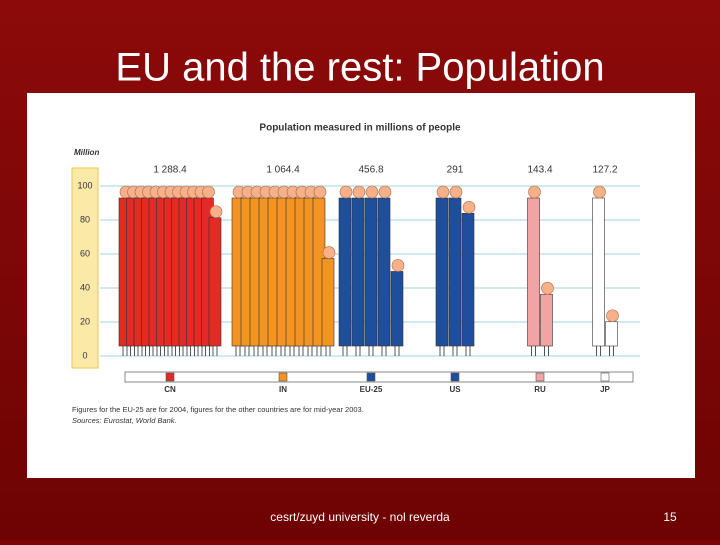 The image size is (720, 545). Describe the element at coordinates (455, 389) in the screenshot. I see `category-label: US` at that location.